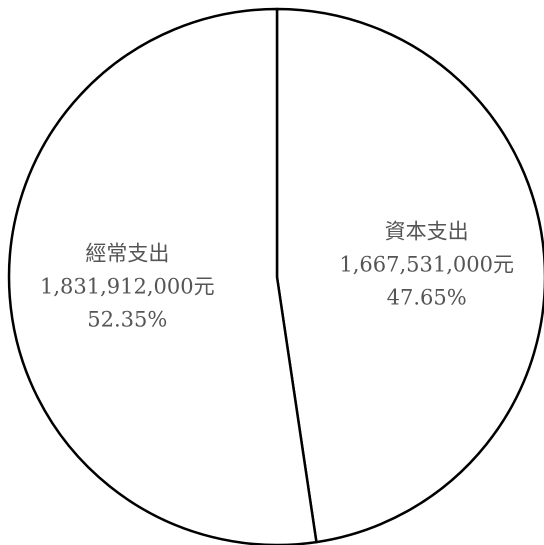 The image size is (544, 545). I want to click on slice-value-label: 1,831,912,000元, so click(127, 287).